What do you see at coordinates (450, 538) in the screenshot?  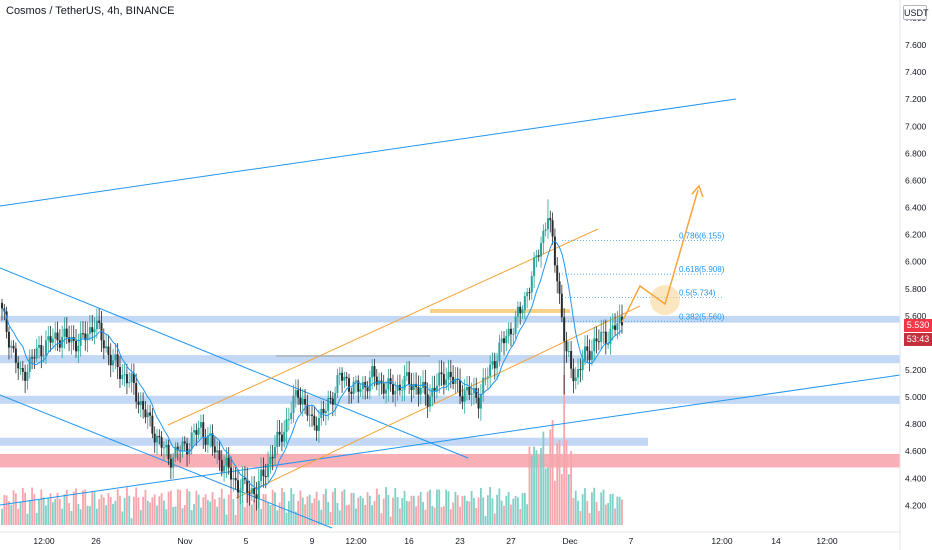 I see `time-axis: 12:00 26 Nov 5 9 12:00 16 23 27 Dec 7 12:00 14 12:00` at bounding box center [450, 538].